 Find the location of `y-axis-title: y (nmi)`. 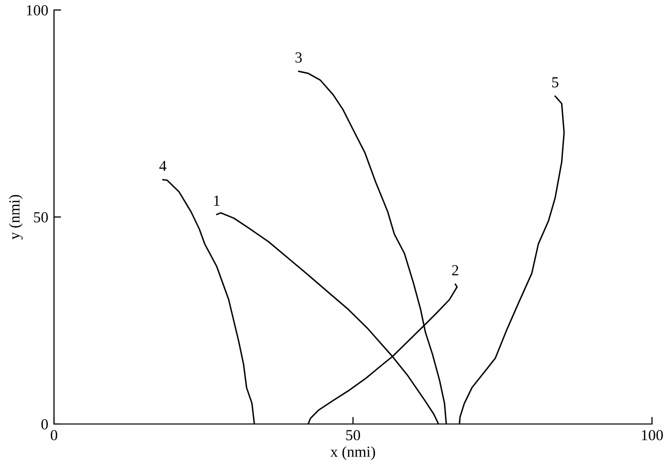

y-axis-title: y (nmi) is located at coordinates (15, 217).